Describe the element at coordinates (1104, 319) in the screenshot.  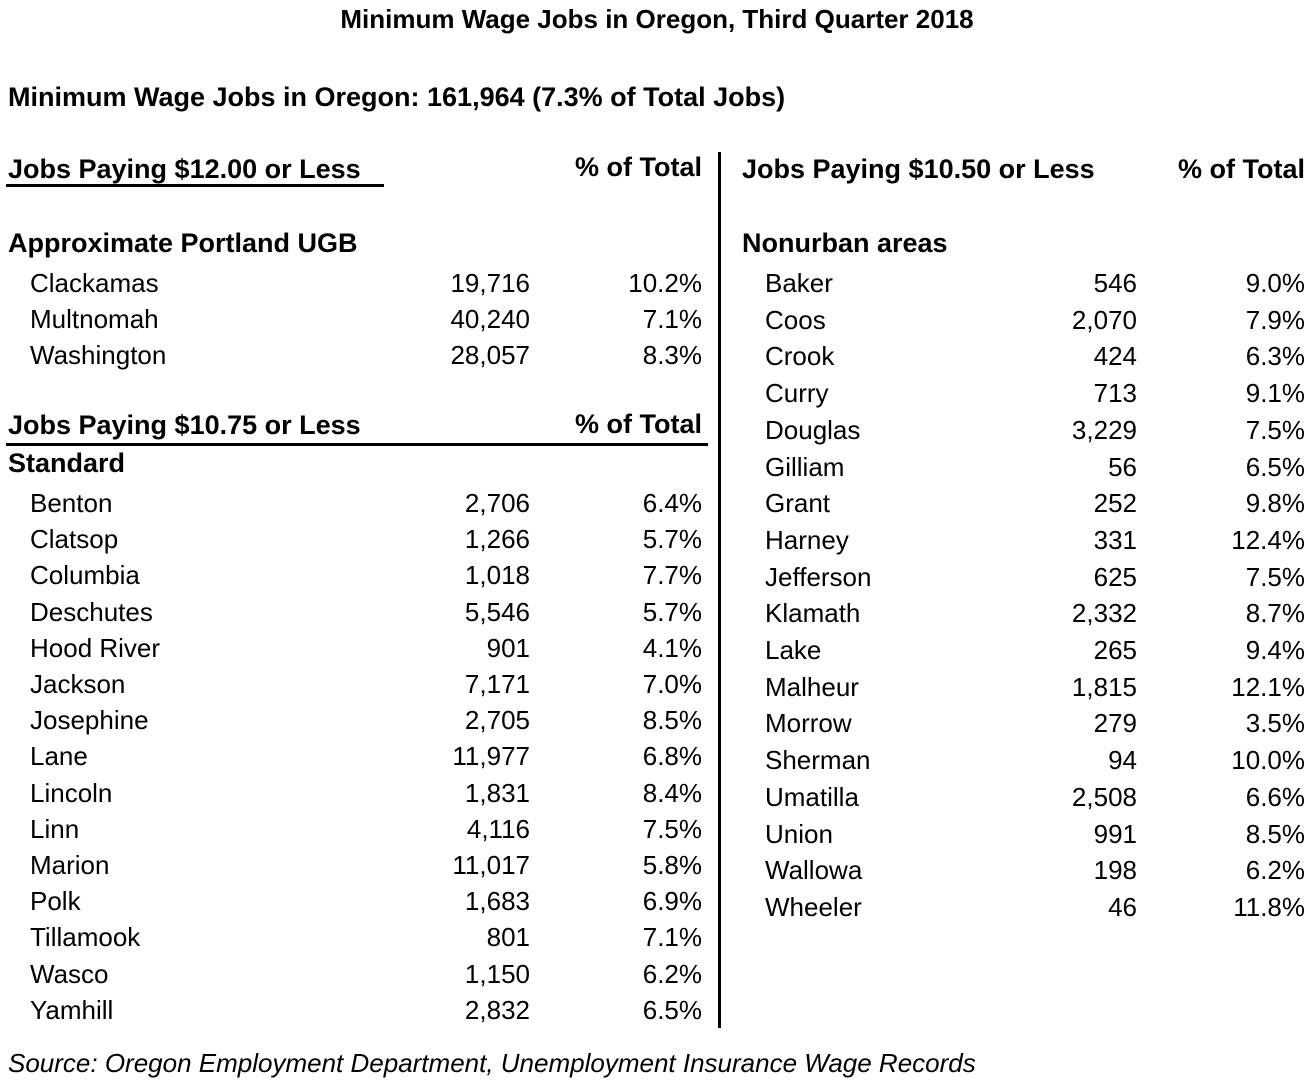
I see `jobs-count: 2,070` at that location.